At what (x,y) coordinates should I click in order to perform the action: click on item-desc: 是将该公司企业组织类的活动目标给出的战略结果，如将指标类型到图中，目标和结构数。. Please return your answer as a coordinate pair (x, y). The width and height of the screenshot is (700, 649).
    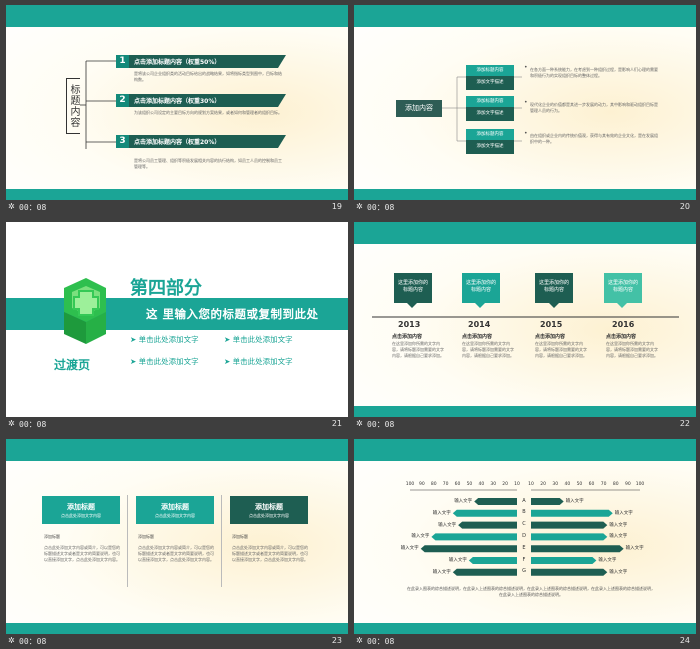
    Looking at the image, I should click on (208, 76).